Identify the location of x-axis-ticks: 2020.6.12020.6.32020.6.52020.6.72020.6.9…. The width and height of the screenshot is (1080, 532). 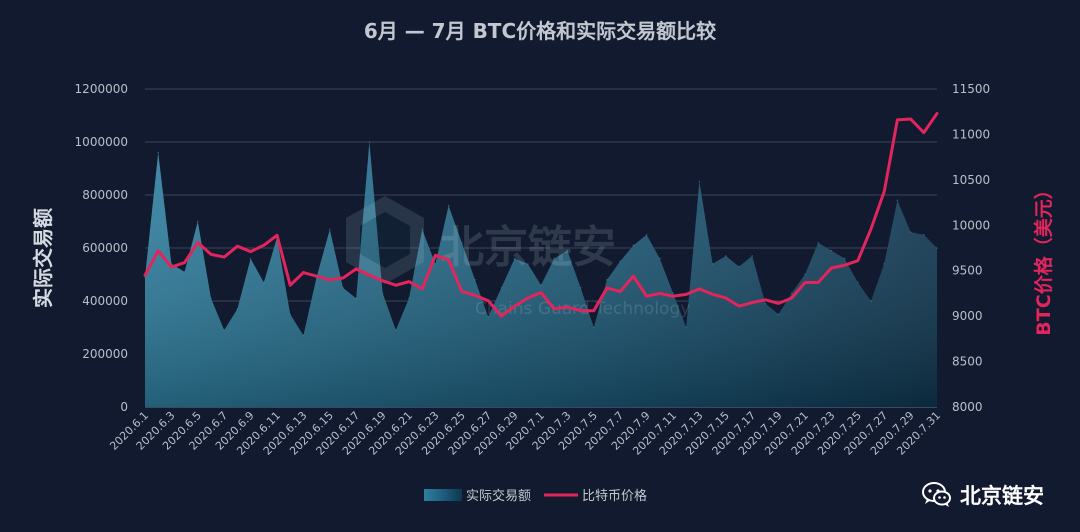
(525, 433).